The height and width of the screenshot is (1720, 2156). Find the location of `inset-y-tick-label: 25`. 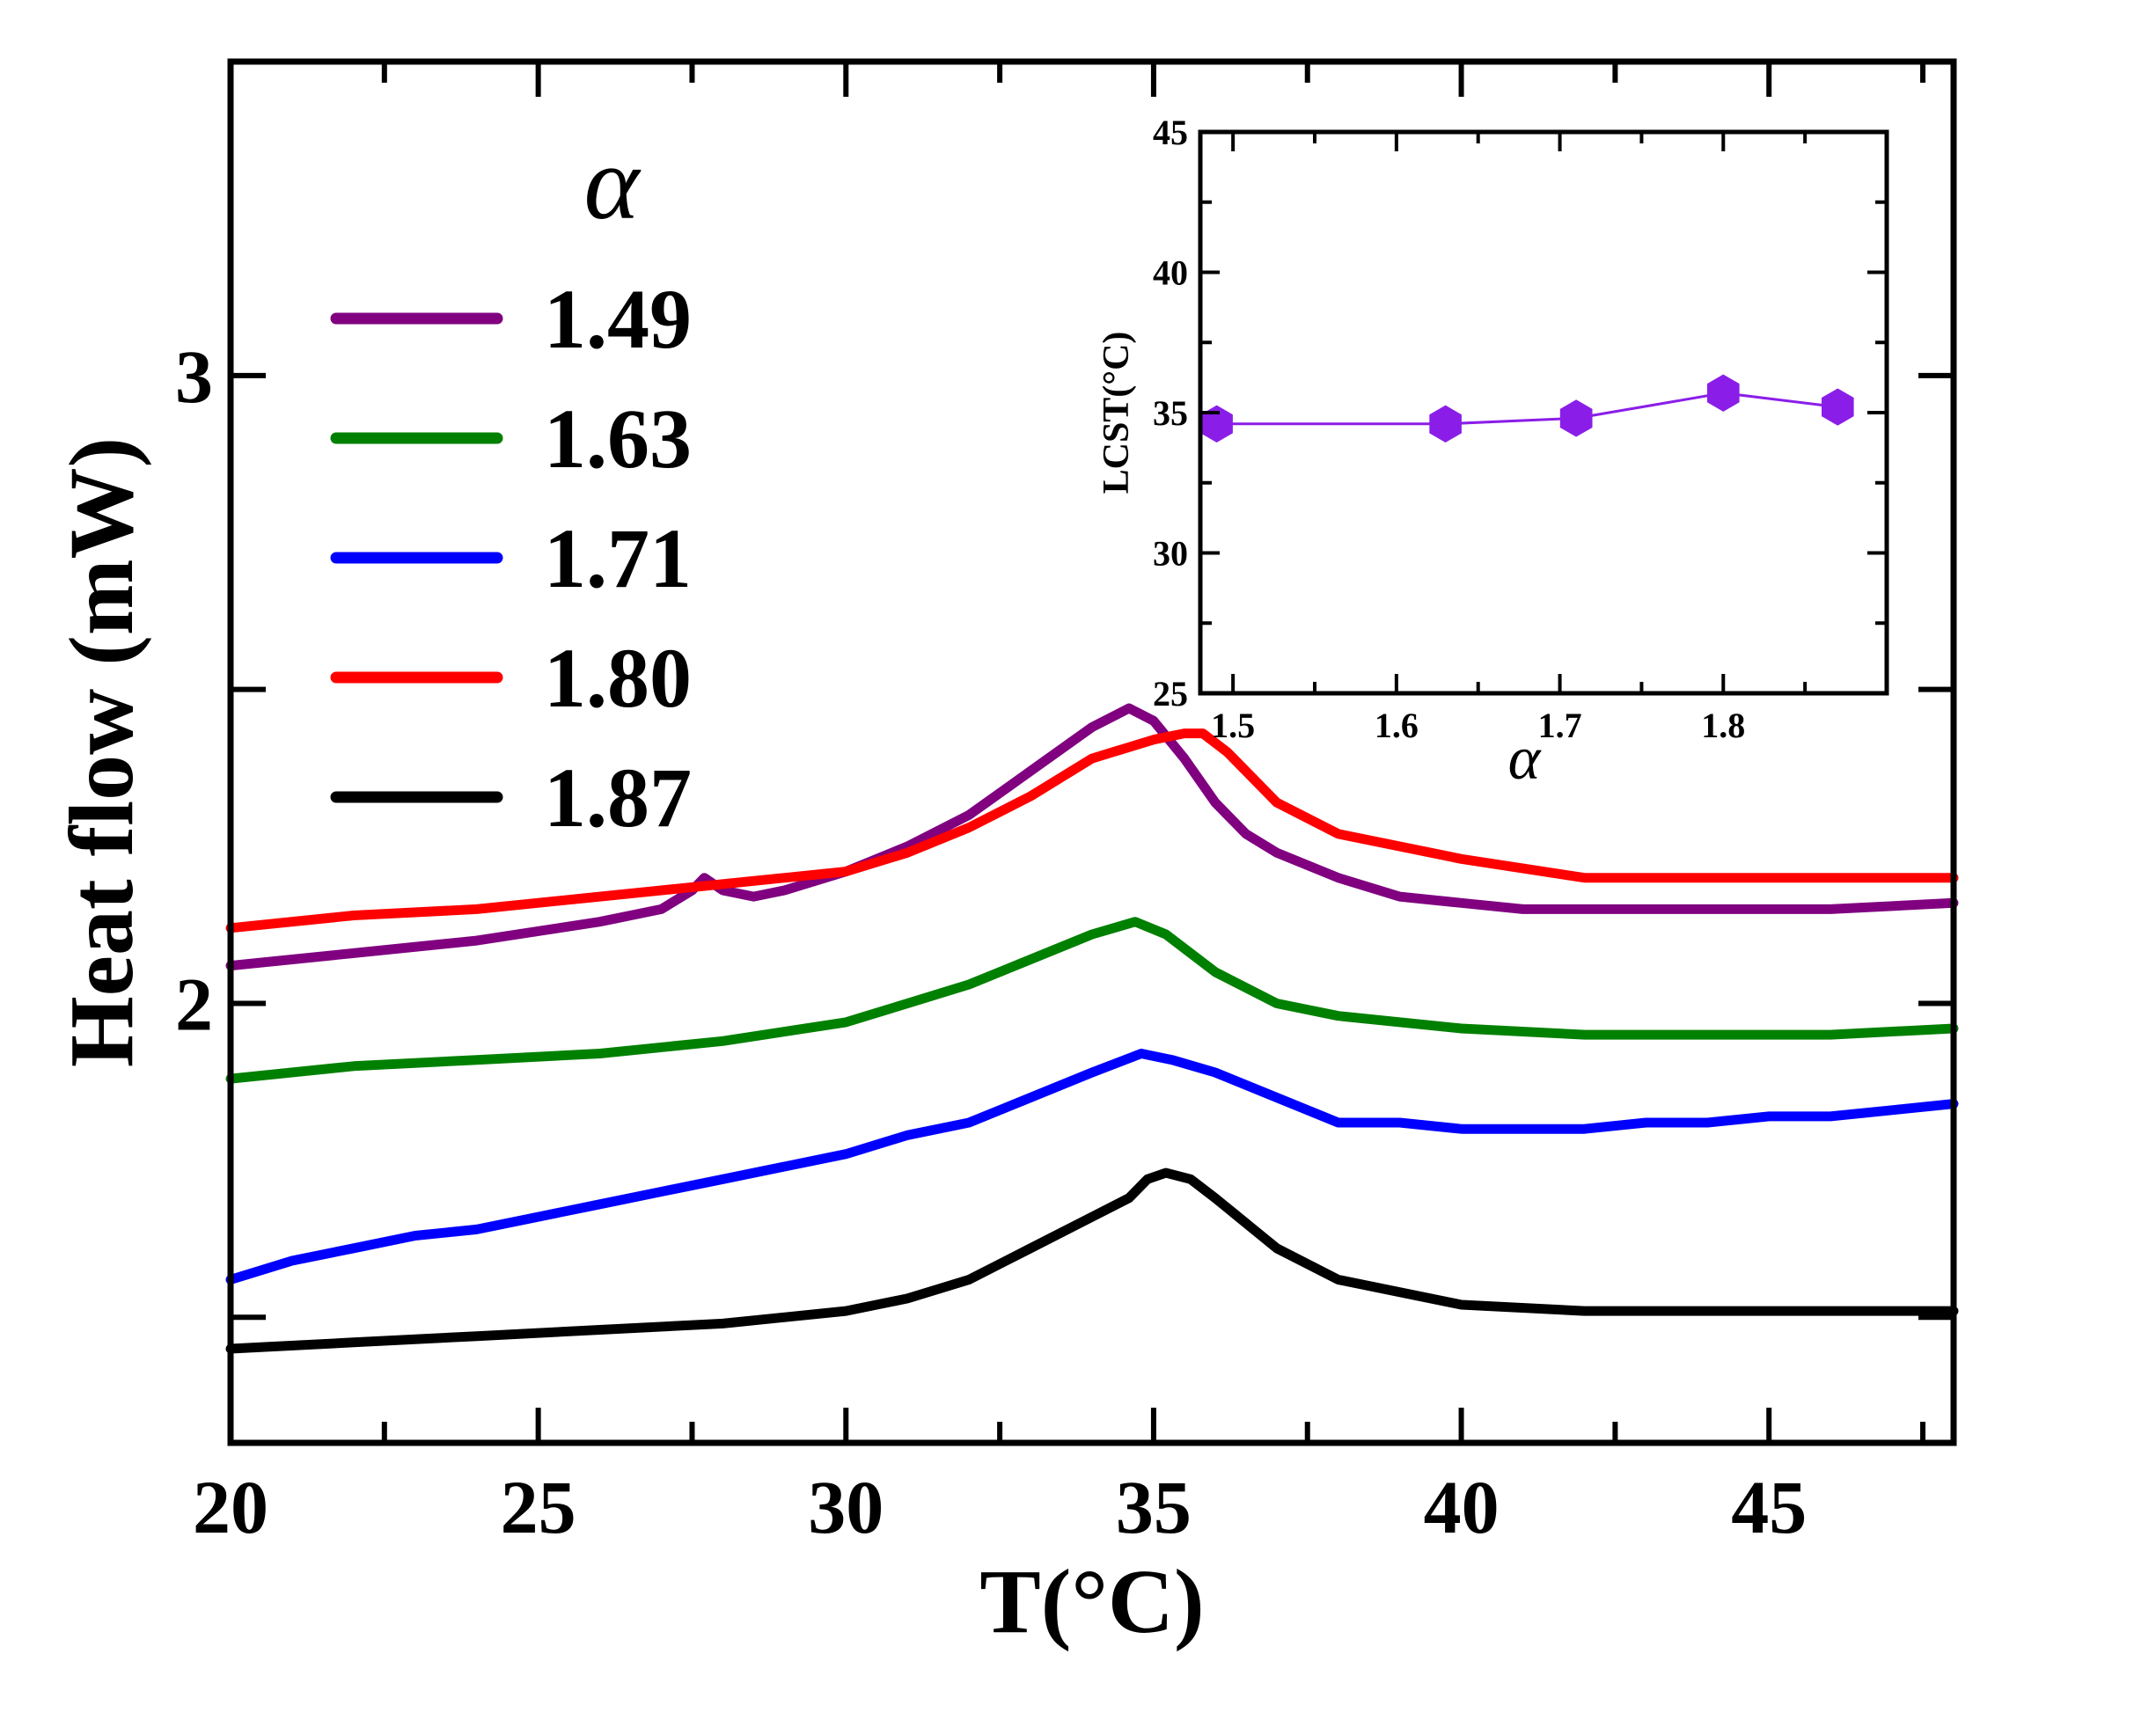

inset-y-tick-label: 25 is located at coordinates (1171, 694).